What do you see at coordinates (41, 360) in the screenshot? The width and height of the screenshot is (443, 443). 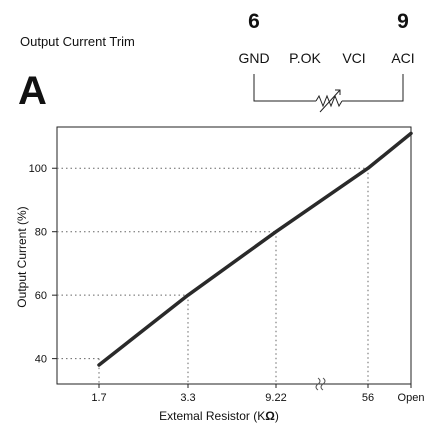 I see `y-tick-label: 40` at bounding box center [41, 360].